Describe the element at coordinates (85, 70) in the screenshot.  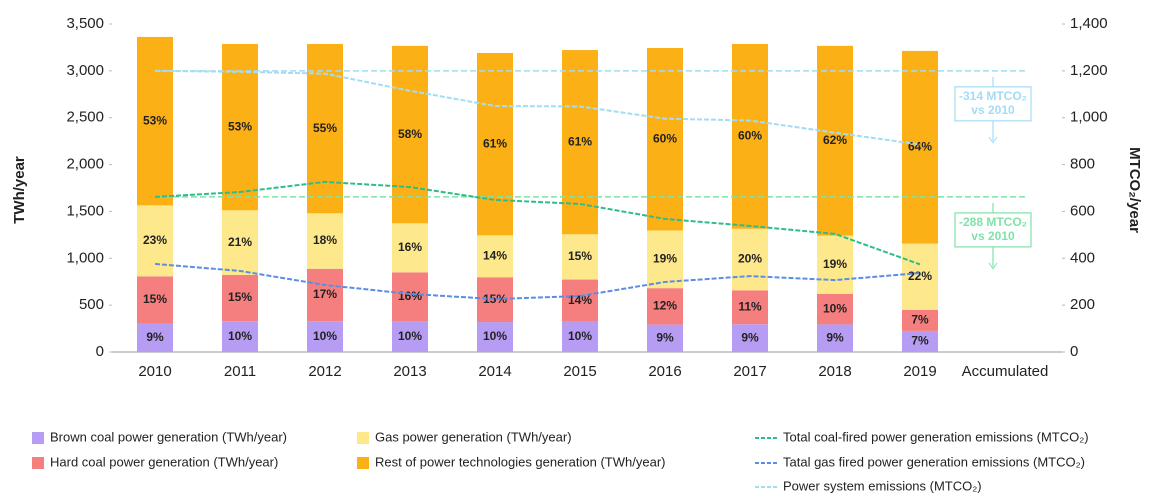
I see `y-tick-label: 3,000` at that location.